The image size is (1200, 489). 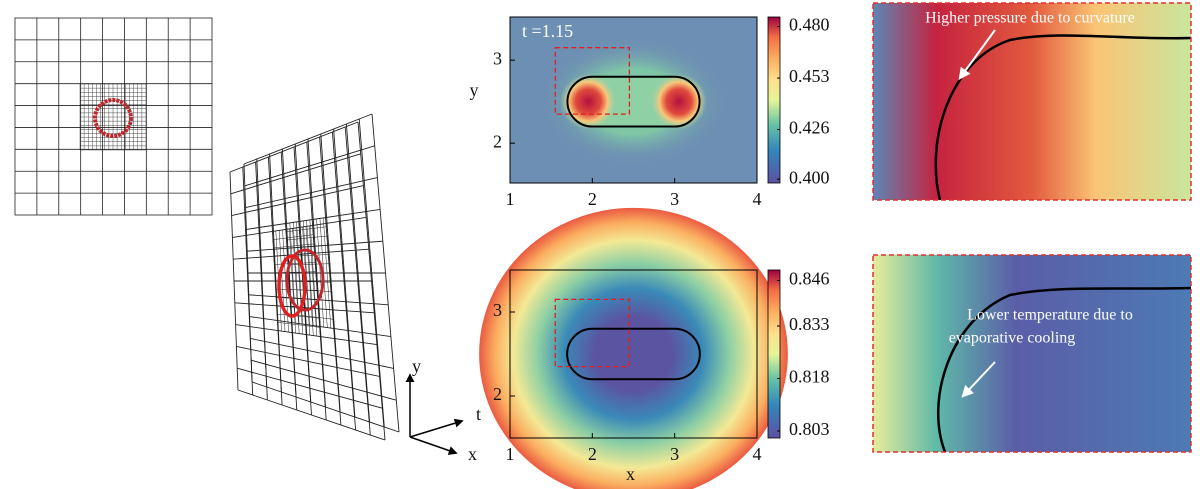 What do you see at coordinates (416, 366) in the screenshot?
I see `triad-label: y` at bounding box center [416, 366].